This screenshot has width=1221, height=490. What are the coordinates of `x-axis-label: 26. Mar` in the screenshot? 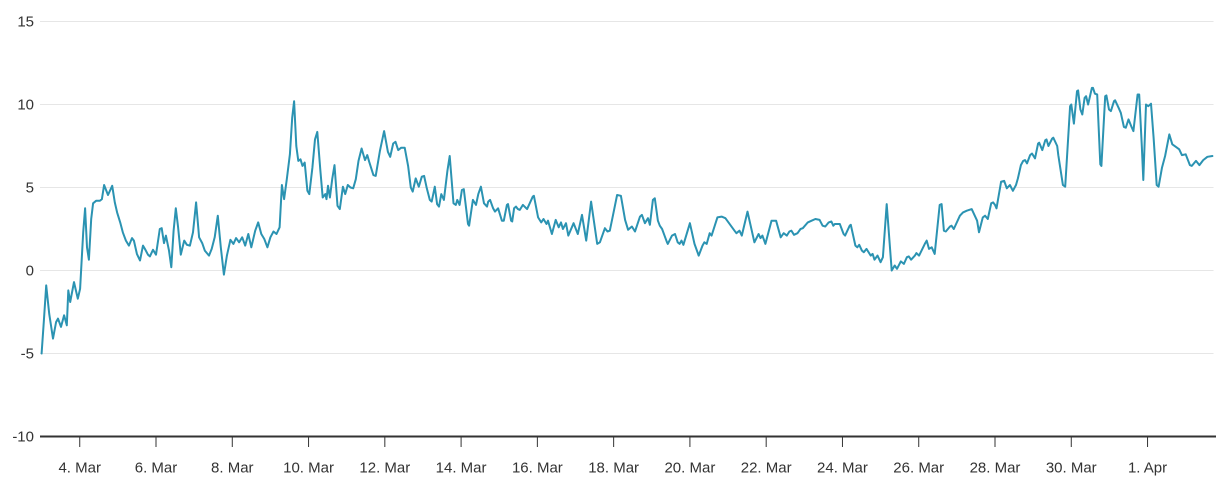 It's located at (918, 468).